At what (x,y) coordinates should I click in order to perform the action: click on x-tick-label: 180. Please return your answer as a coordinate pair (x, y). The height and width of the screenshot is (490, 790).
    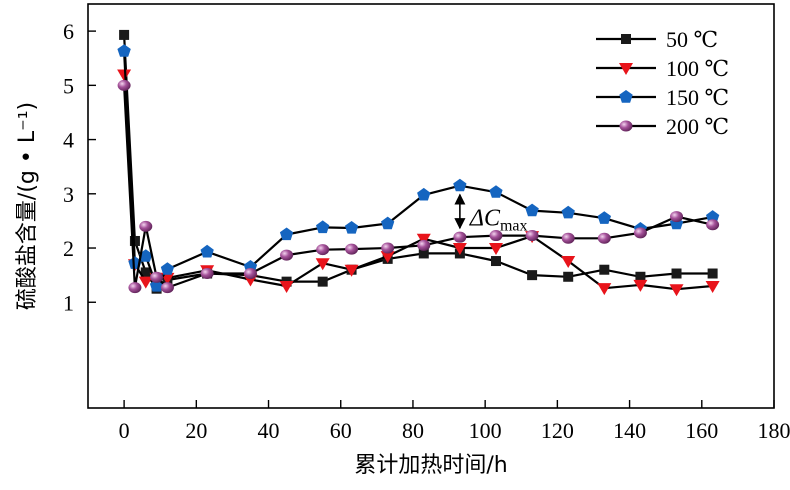
    Looking at the image, I should click on (774, 430).